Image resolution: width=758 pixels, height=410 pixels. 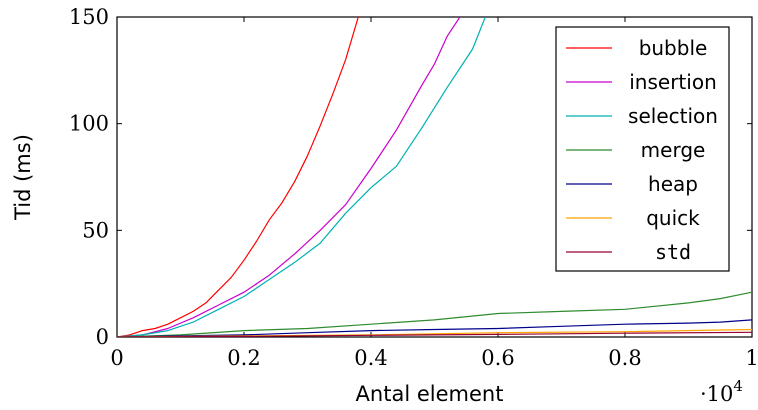 What do you see at coordinates (673, 252) in the screenshot?
I see `legend-label-std: std` at bounding box center [673, 252].